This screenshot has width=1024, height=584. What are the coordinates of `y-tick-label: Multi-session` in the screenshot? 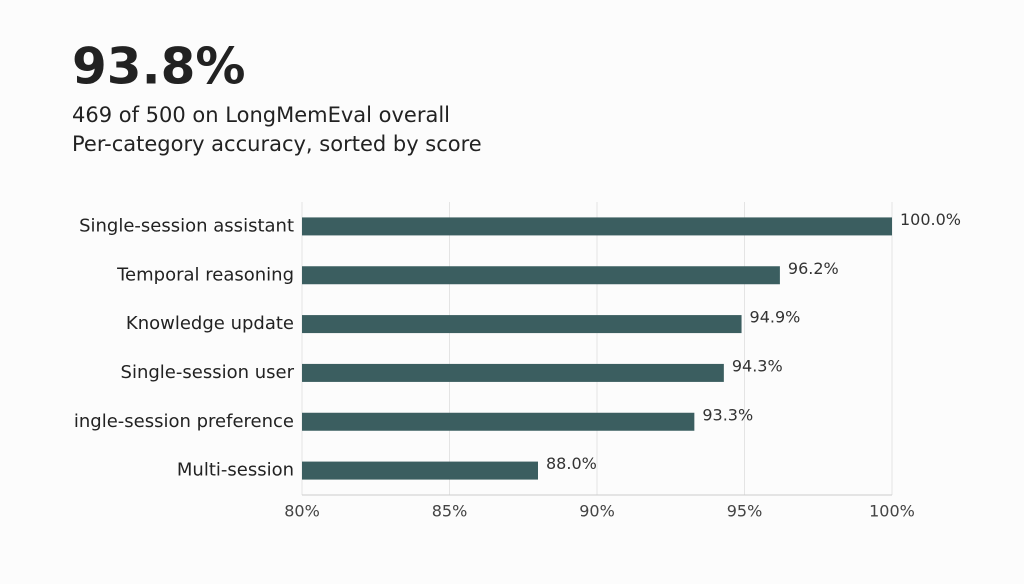 It's located at (235, 470).